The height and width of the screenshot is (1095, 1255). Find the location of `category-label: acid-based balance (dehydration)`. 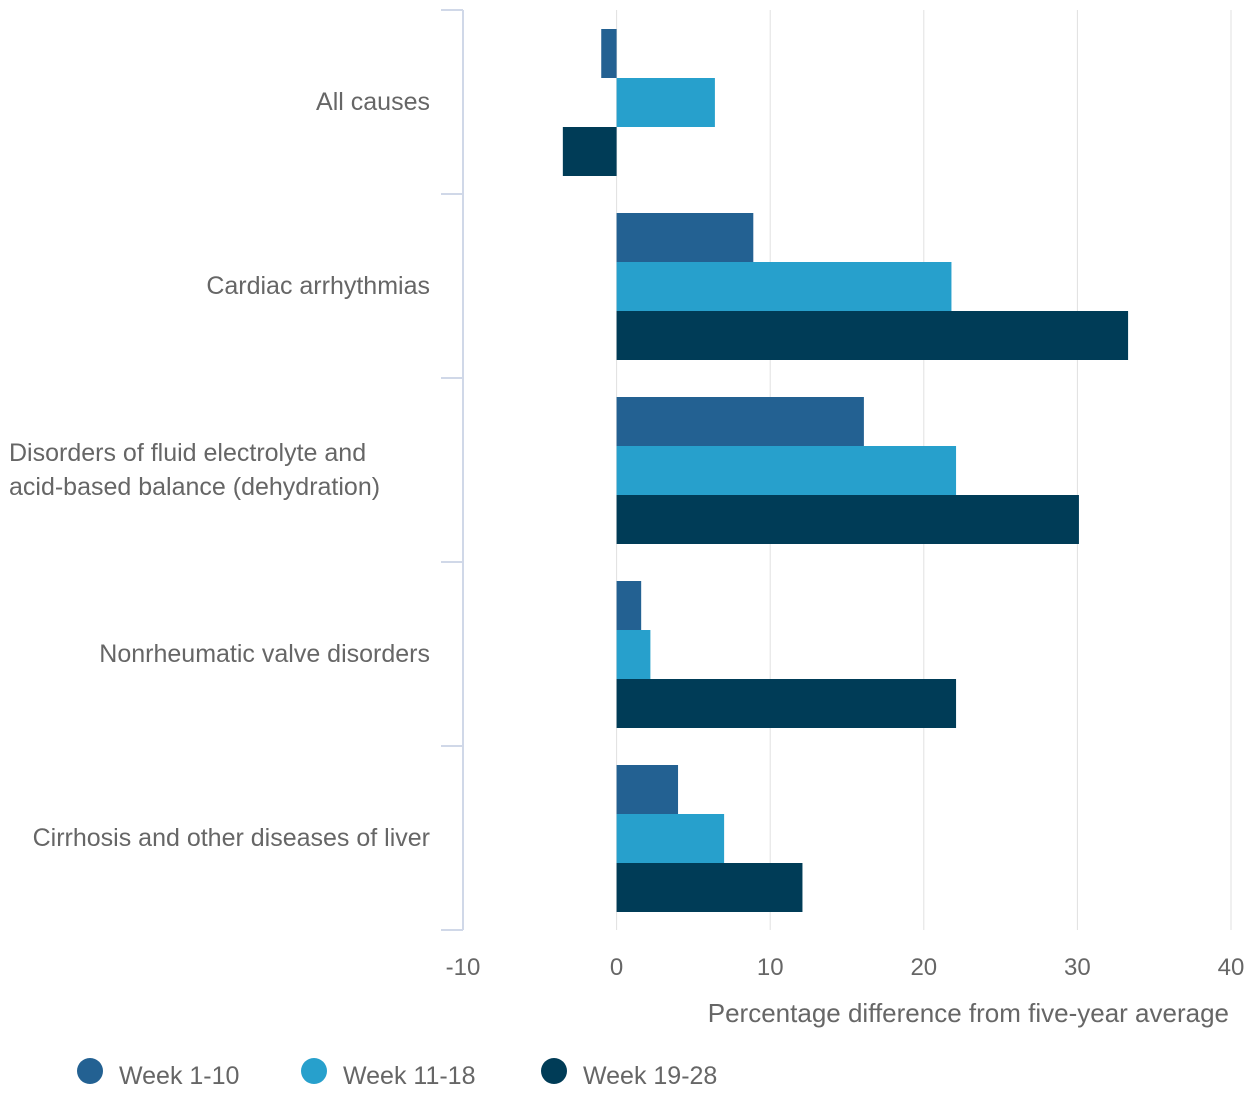

category-label: acid-based balance (dehydration) is located at coordinates (194, 487).